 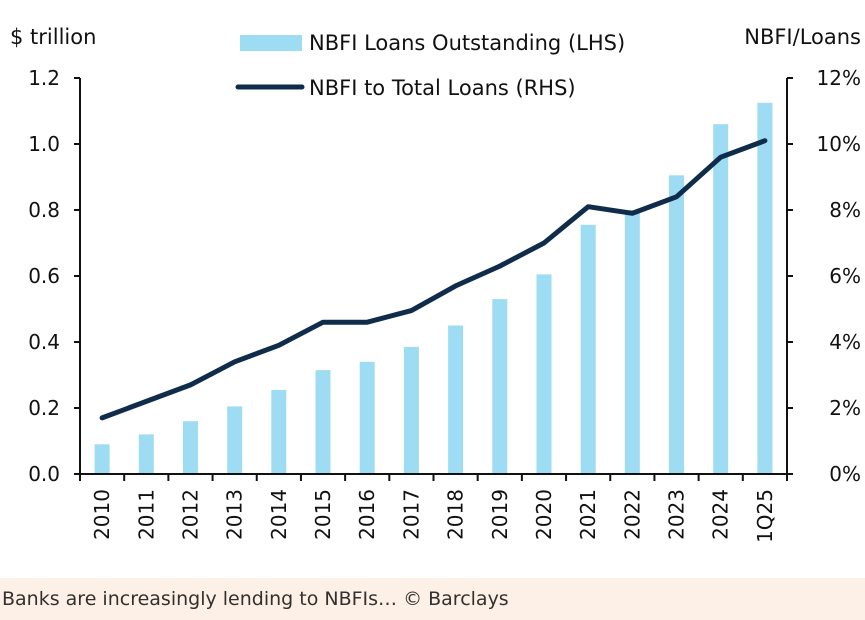 What do you see at coordinates (845, 210) in the screenshot?
I see `right-tick-label: 8%` at bounding box center [845, 210].